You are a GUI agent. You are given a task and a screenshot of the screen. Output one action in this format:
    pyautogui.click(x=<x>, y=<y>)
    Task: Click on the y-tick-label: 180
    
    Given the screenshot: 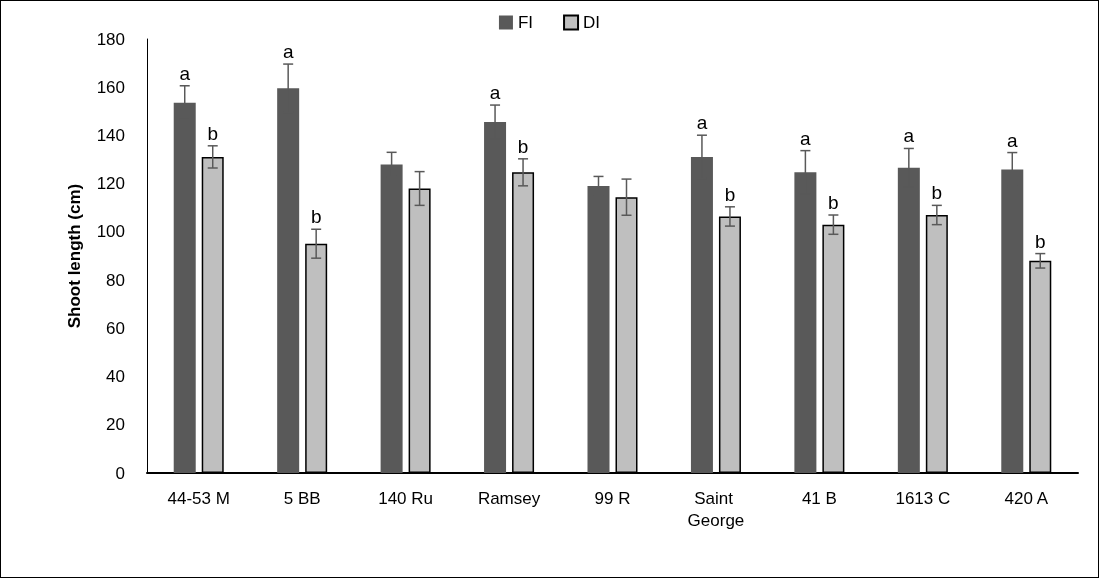 What is the action you would take?
    pyautogui.click(x=110, y=39)
    